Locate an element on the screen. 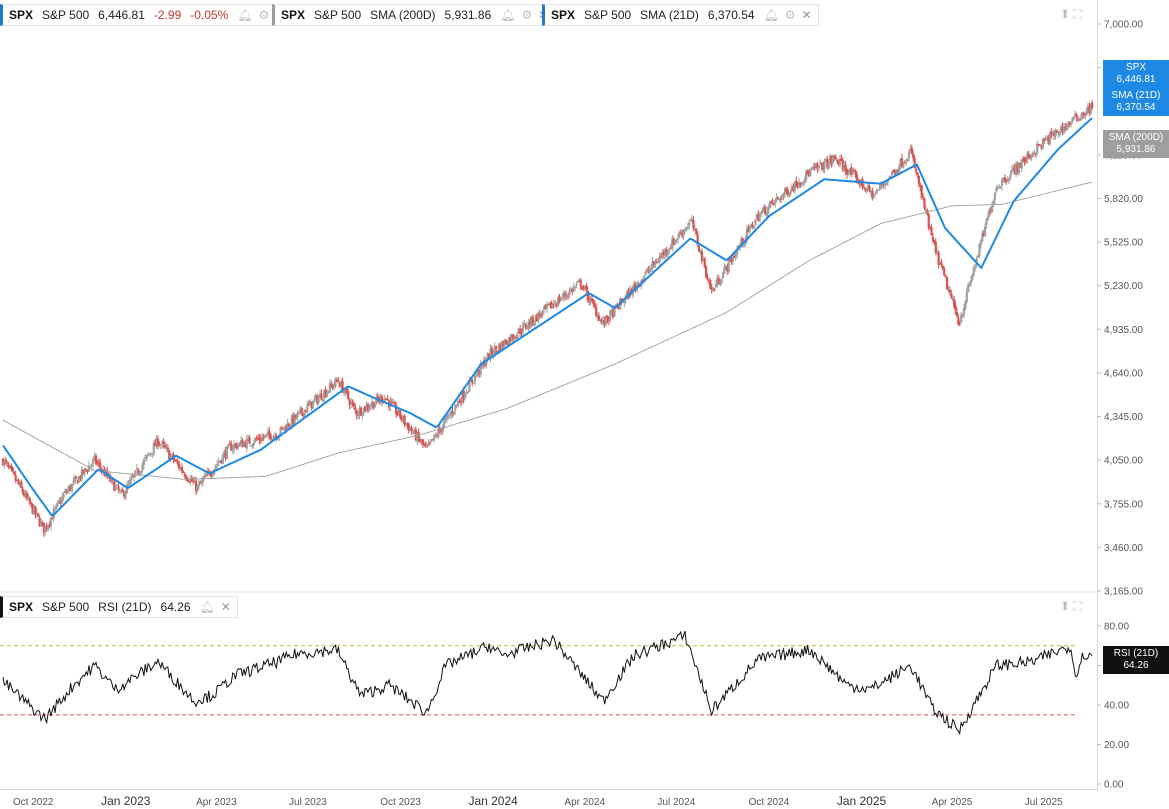  rsi-line is located at coordinates (547, 683).